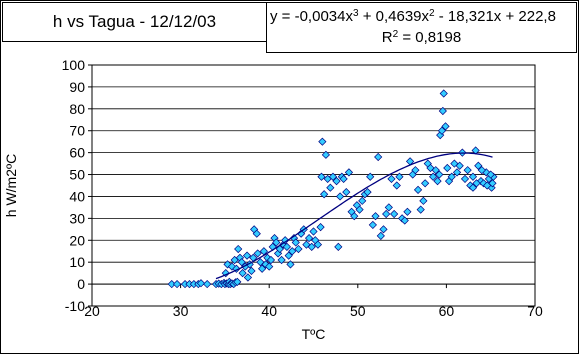 The width and height of the screenshot is (579, 354). What do you see at coordinates (77, 87) in the screenshot?
I see `y-tick-label: 90` at bounding box center [77, 87].